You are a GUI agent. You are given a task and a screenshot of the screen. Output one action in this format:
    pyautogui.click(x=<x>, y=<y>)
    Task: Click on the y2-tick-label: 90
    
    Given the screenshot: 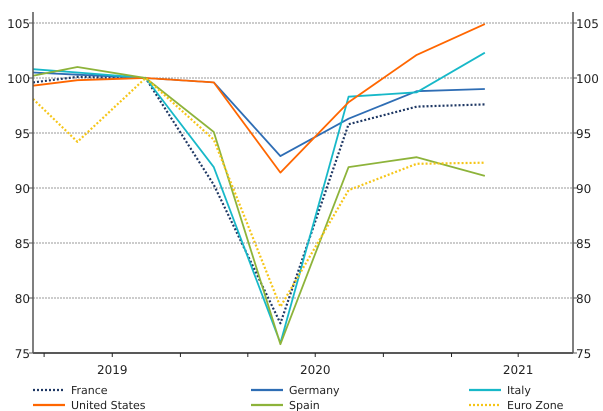 What is the action you would take?
    pyautogui.click(x=584, y=189)
    